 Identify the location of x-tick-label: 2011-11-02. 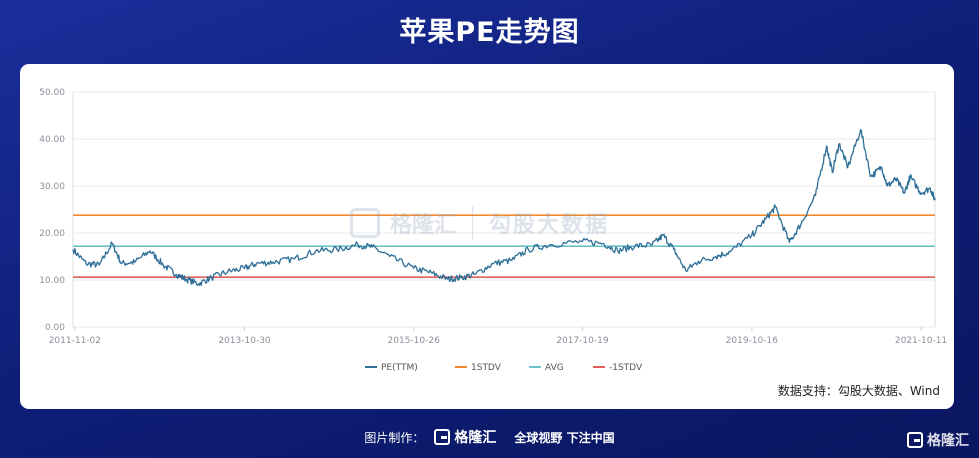
(75, 341).